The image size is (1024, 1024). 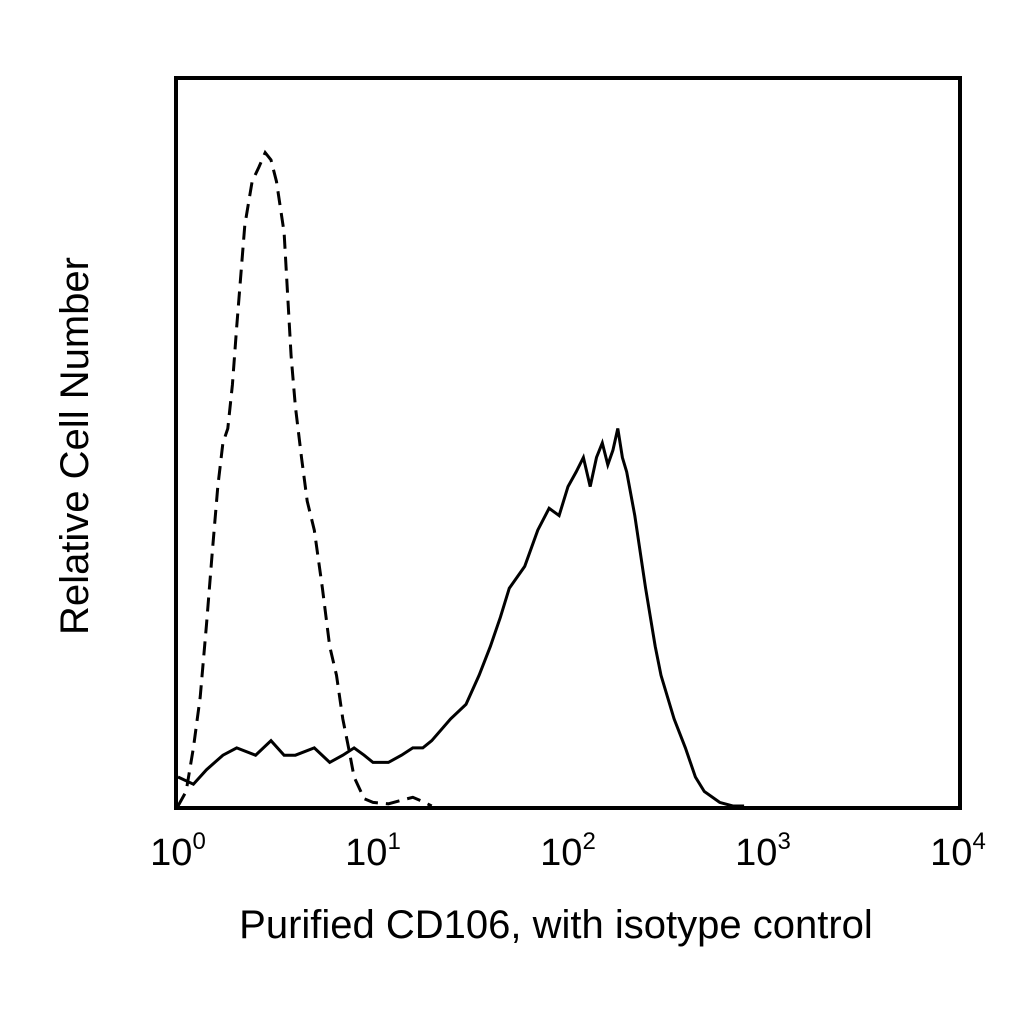 I want to click on y-axis-label: Relative Cell Number, so click(x=75, y=446).